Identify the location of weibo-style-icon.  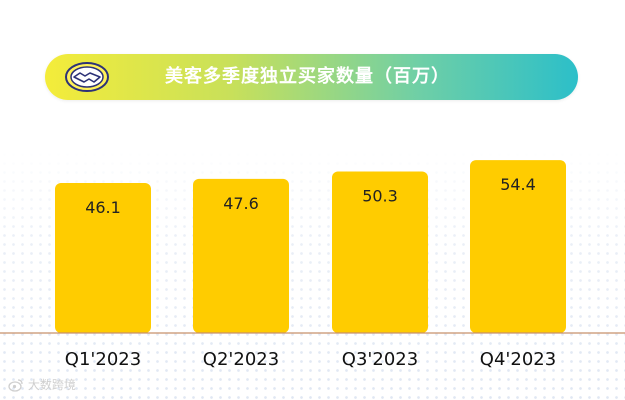
(15, 385).